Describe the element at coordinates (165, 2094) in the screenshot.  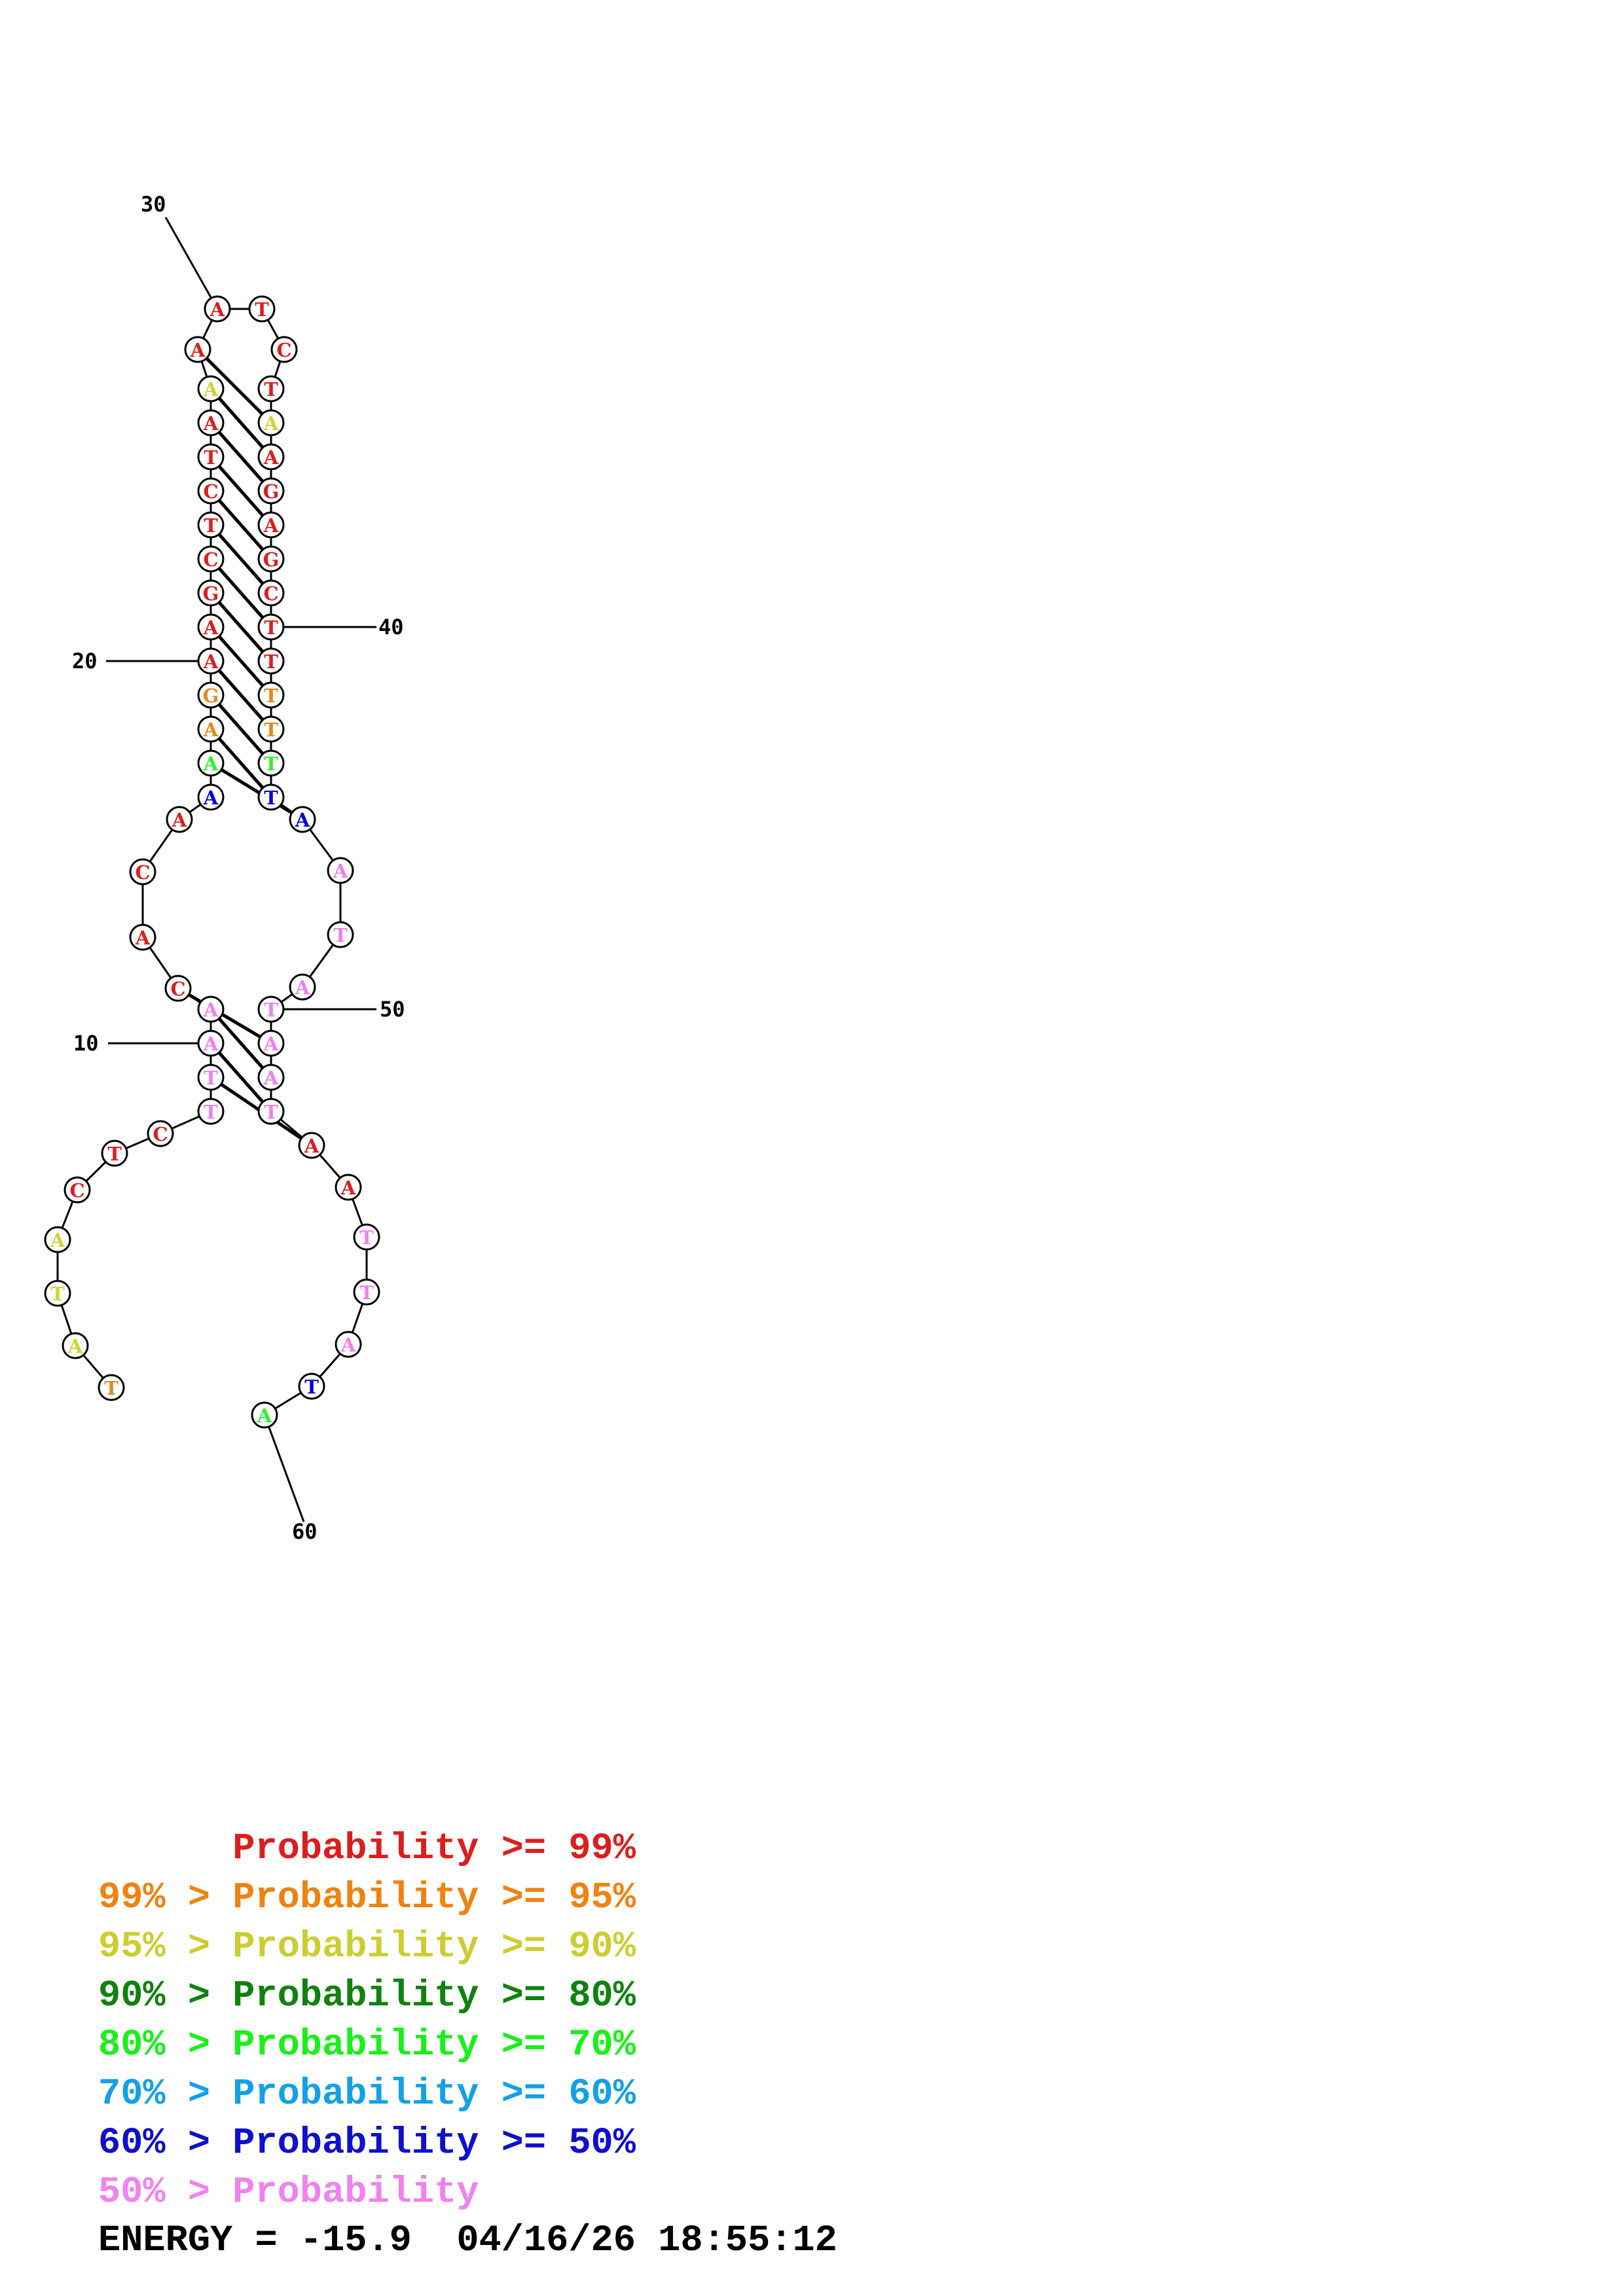
I see `legend-prefix: 70% >` at that location.